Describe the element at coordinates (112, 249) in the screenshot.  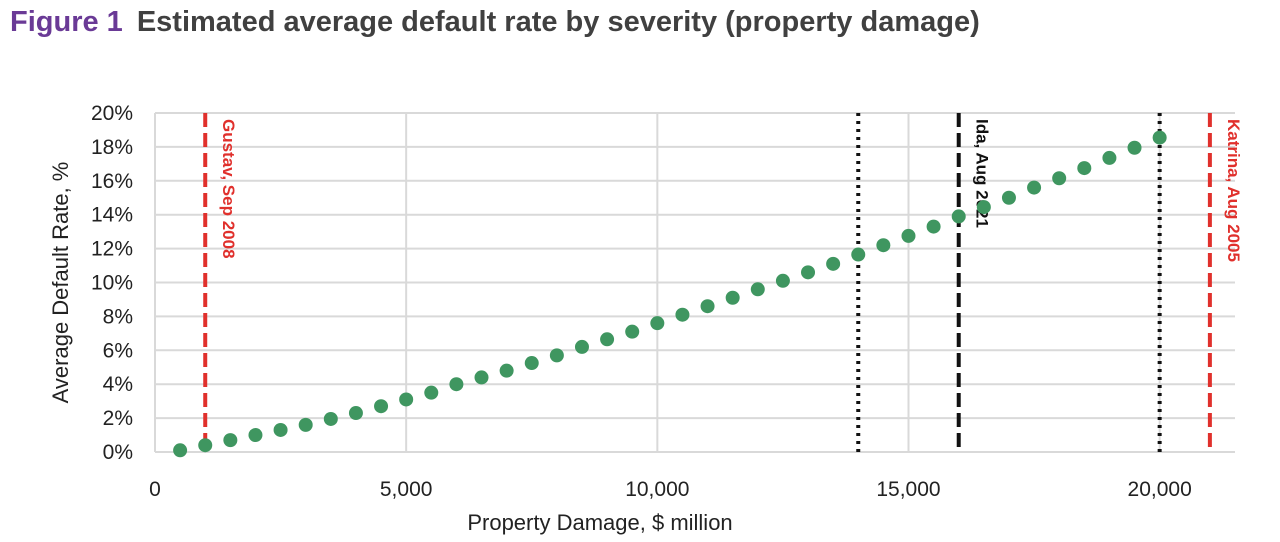
I see `y-tick-label: 12%` at that location.